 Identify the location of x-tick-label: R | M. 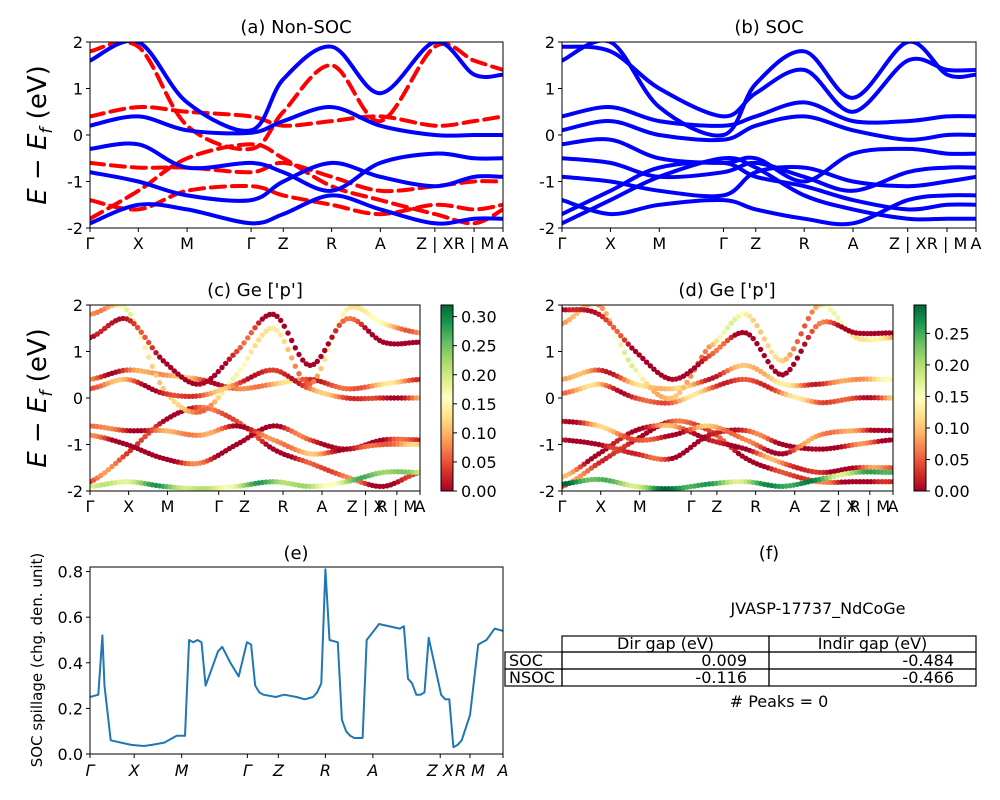
(870, 506).